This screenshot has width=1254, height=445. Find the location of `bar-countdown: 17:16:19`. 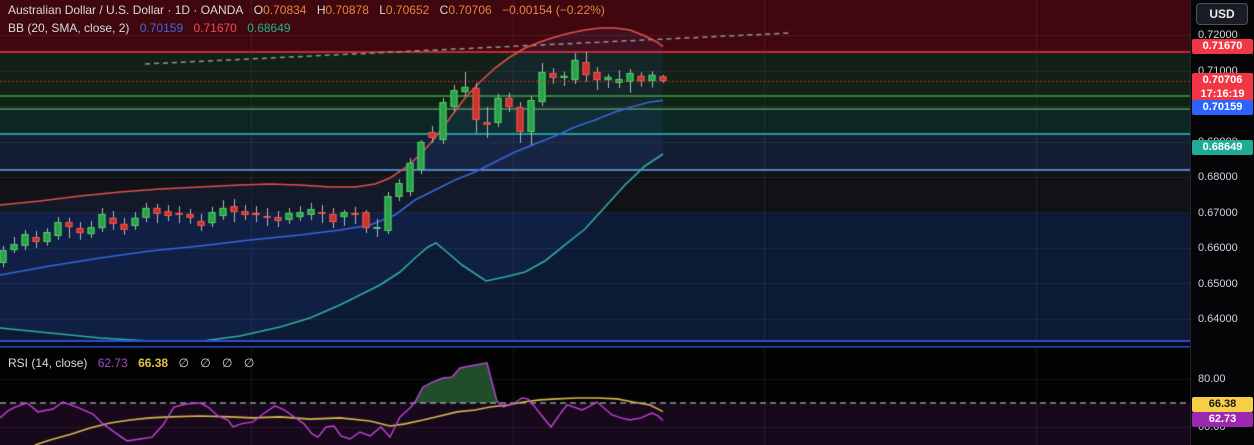

bar-countdown: 17:16:19 is located at coordinates (1222, 93).